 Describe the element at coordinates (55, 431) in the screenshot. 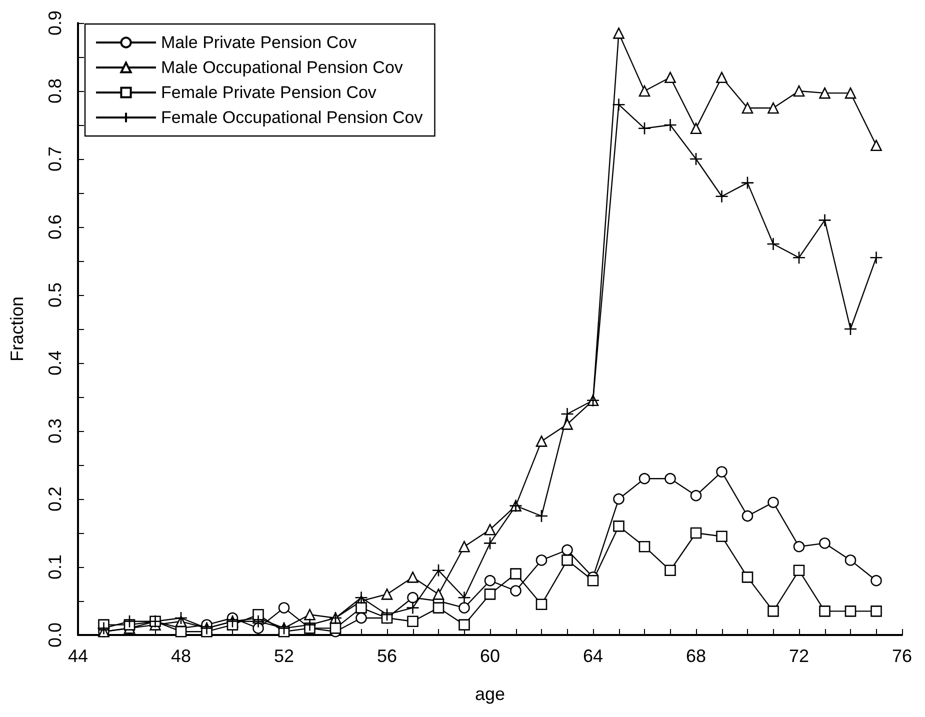

I see `y-tick-label: 0.3` at that location.